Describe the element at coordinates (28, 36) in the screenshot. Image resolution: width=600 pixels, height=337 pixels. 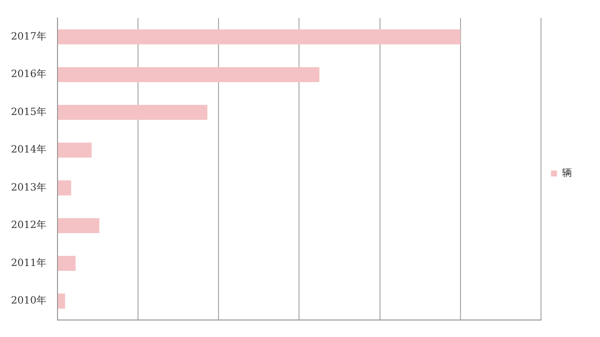
I see `y-tick-label: 2017年` at that location.